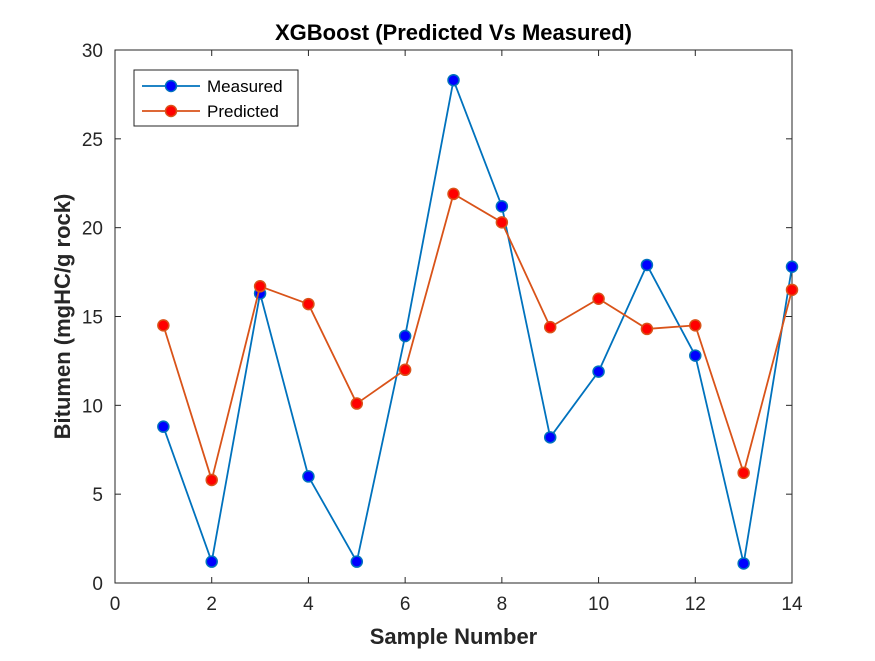 The width and height of the screenshot is (875, 661). Describe the element at coordinates (115, 604) in the screenshot. I see `x-tick-label: 0` at that location.